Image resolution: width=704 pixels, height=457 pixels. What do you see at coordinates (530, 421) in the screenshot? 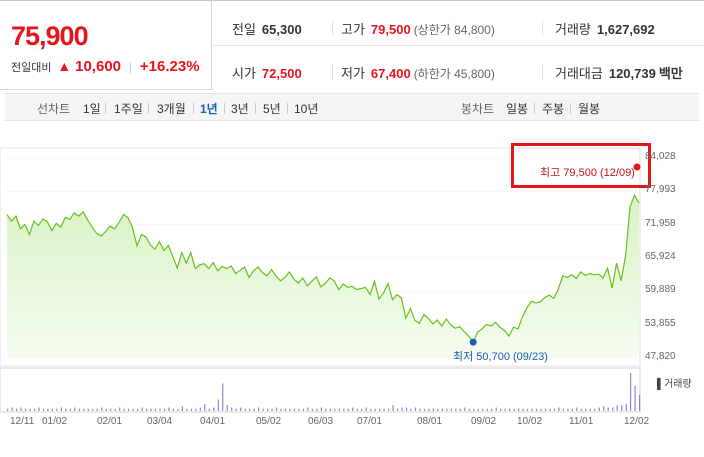
I see `x-tick-label: 10/02` at bounding box center [530, 421].